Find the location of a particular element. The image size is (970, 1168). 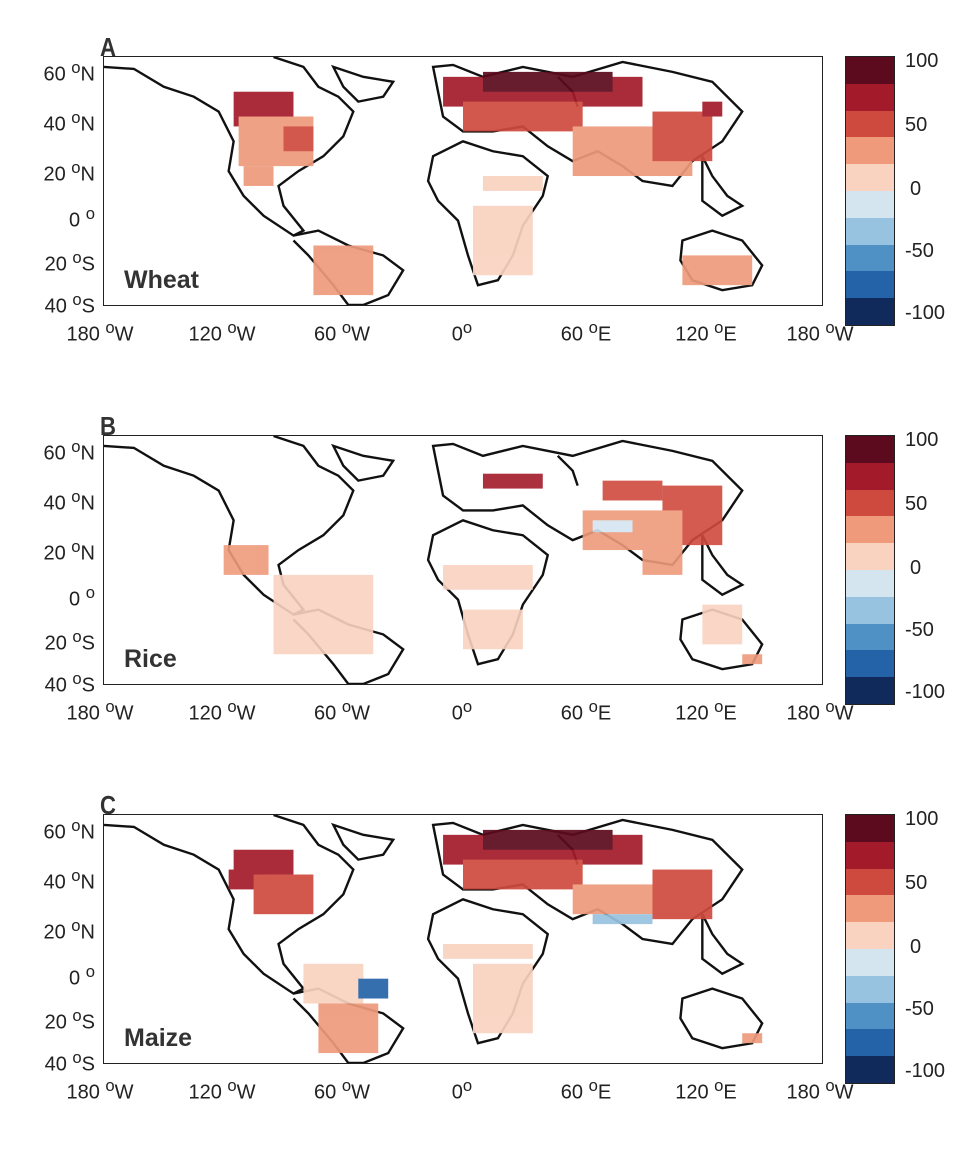

crop-label: Rice is located at coordinates (150, 659).